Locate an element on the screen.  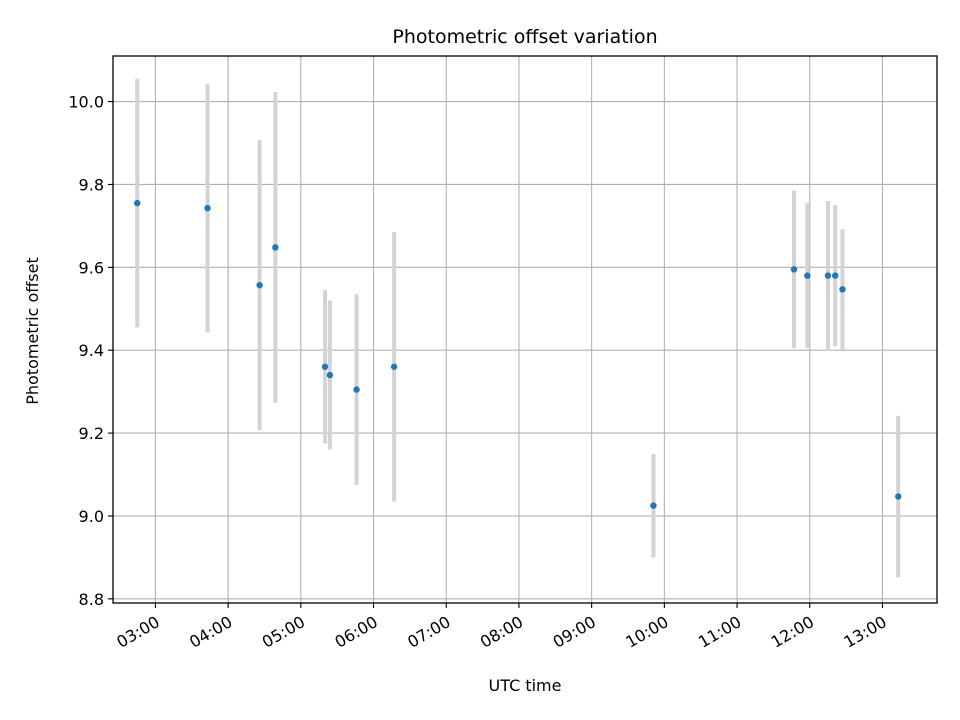
y-tick-label: 9.6 is located at coordinates (91, 267).